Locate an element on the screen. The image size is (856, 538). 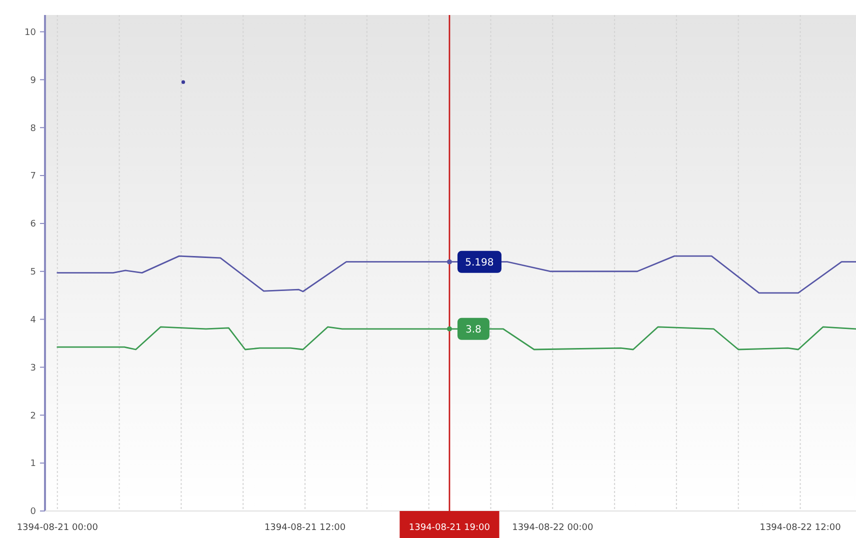
y-tick-label: 2 is located at coordinates (33, 416).